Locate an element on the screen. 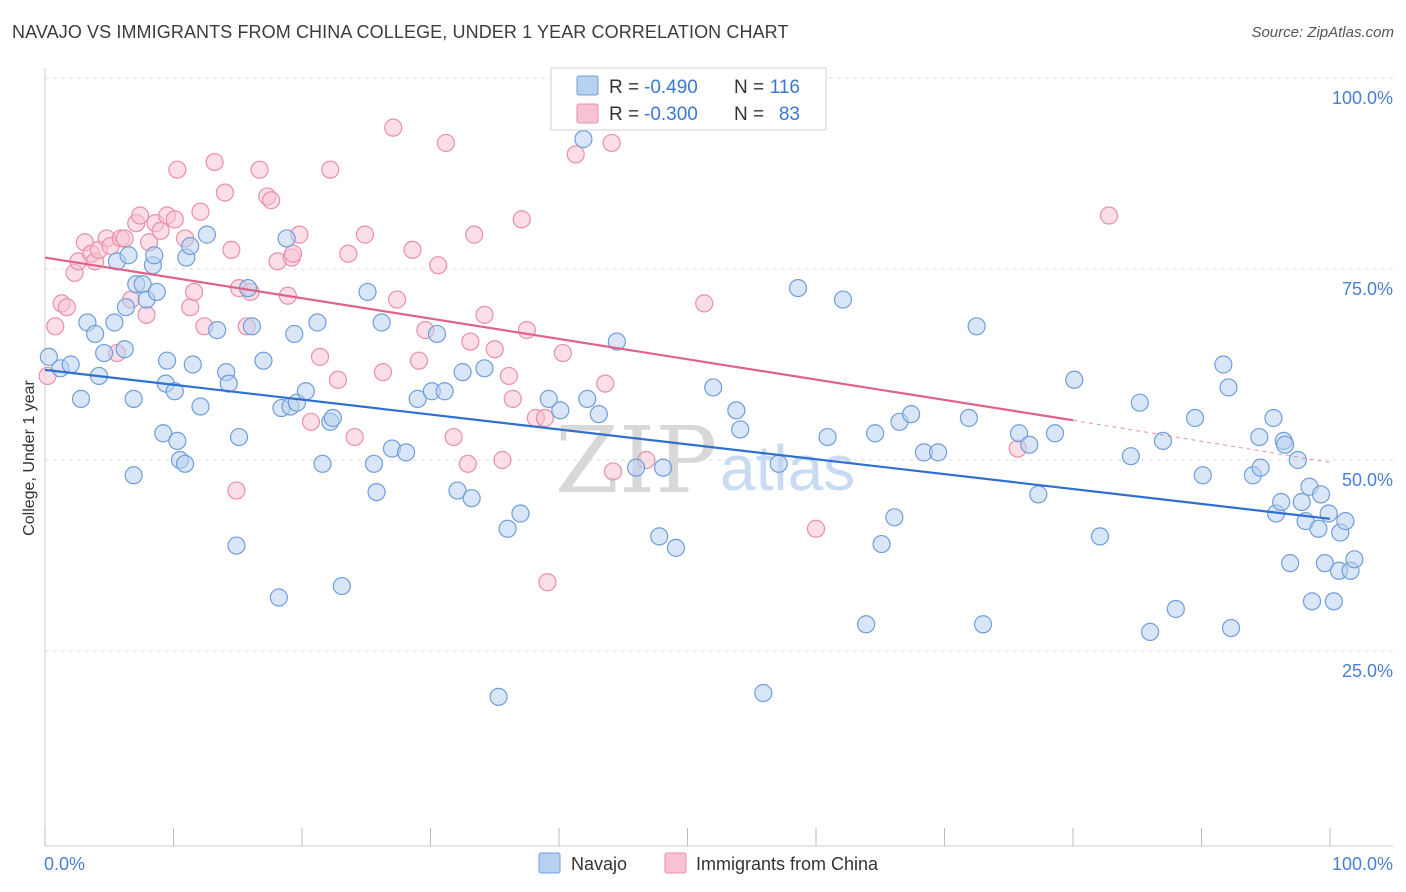 The width and height of the screenshot is (1406, 892). x-tick-label-100: 100.0% is located at coordinates (1362, 864).